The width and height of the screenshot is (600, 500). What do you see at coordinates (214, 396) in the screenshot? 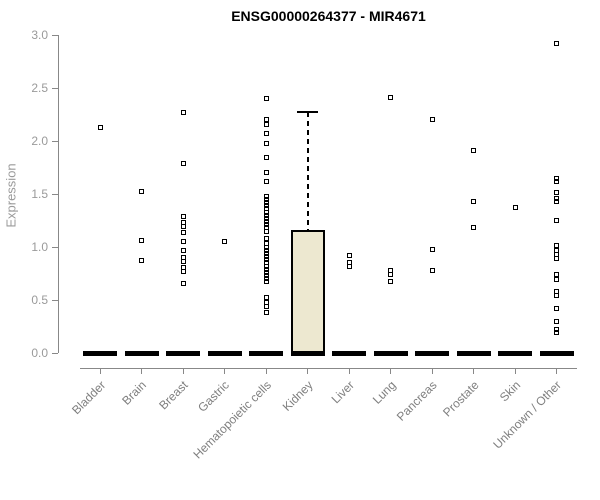
I see `category-label: Gastric` at bounding box center [214, 396].